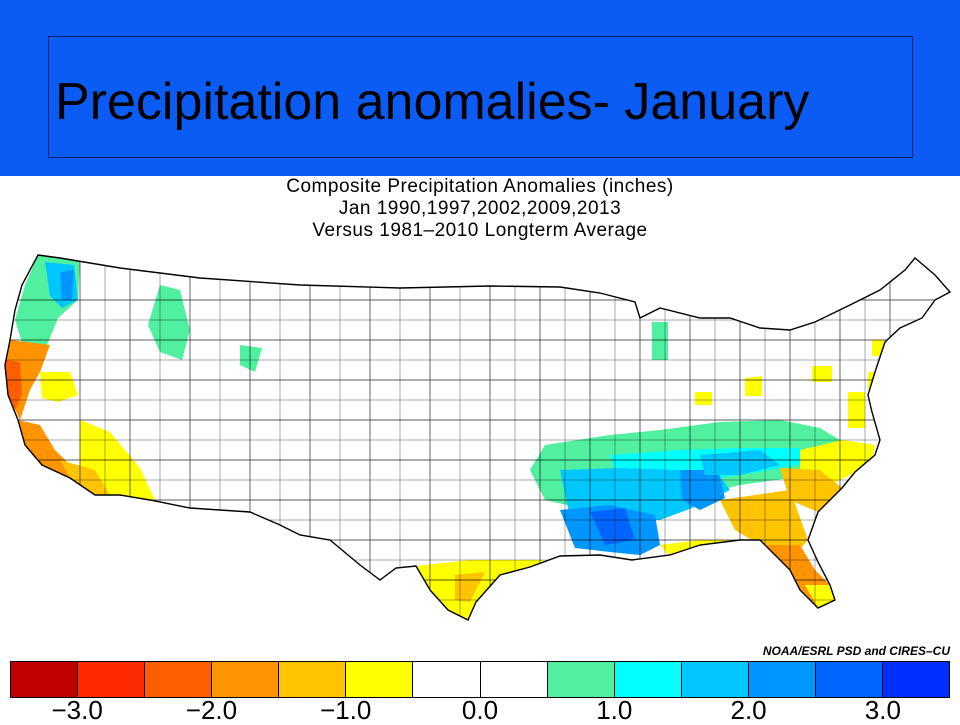 The height and width of the screenshot is (725, 960). I want to click on ca-southcoast-dry-region, so click(85, 477).